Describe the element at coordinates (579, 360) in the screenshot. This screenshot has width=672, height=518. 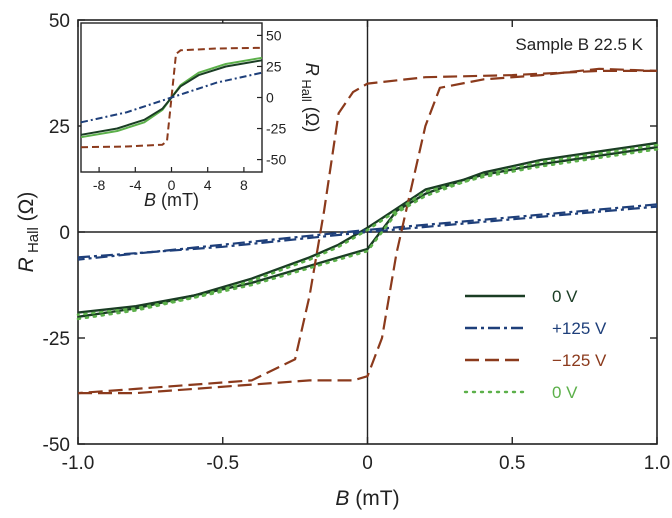
I see `legend-label: −125 V` at that location.